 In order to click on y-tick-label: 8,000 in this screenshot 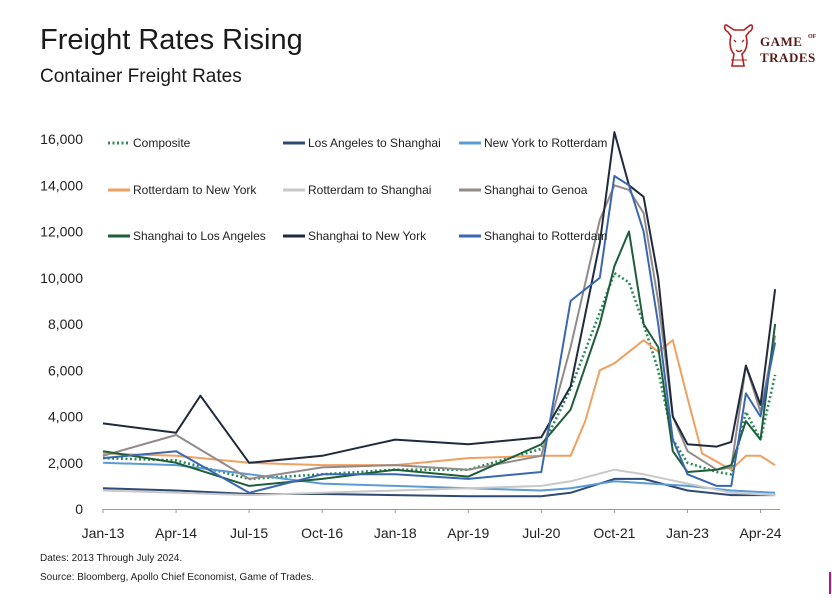, I will do `click(65, 324)`.